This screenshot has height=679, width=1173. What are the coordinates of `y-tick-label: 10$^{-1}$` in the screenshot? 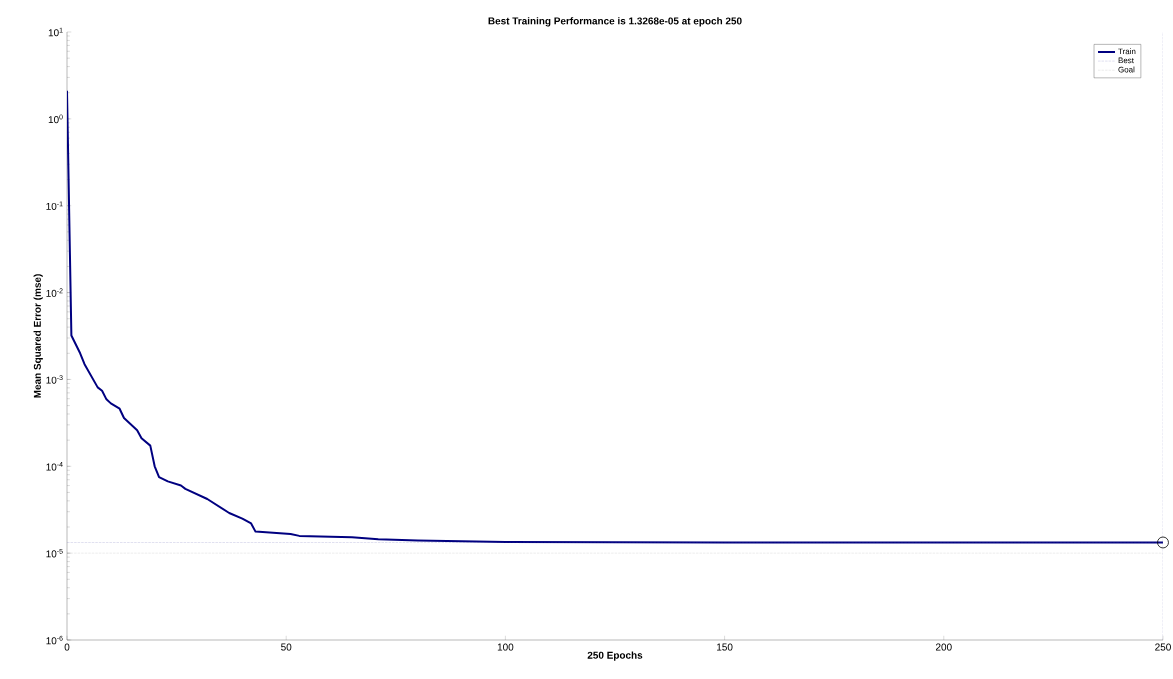 It's located at (54, 205).